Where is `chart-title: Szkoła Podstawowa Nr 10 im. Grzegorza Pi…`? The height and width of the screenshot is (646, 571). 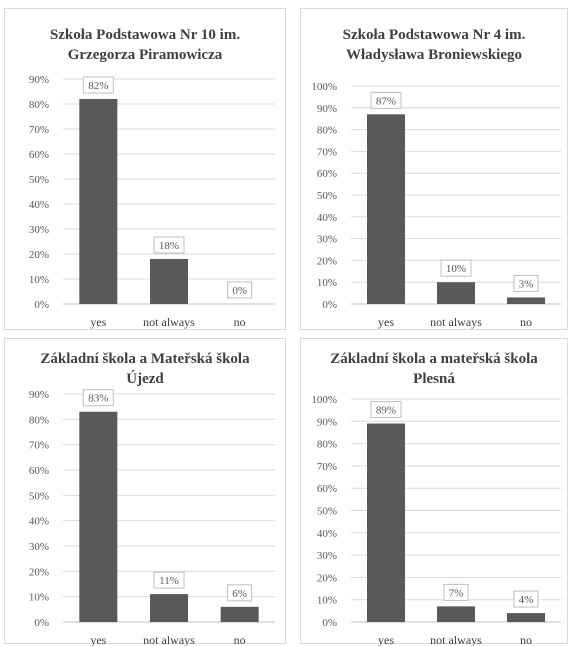 chart-title: Szkoła Podstawowa Nr 10 im. Grzegorza Pi… is located at coordinates (145, 45).